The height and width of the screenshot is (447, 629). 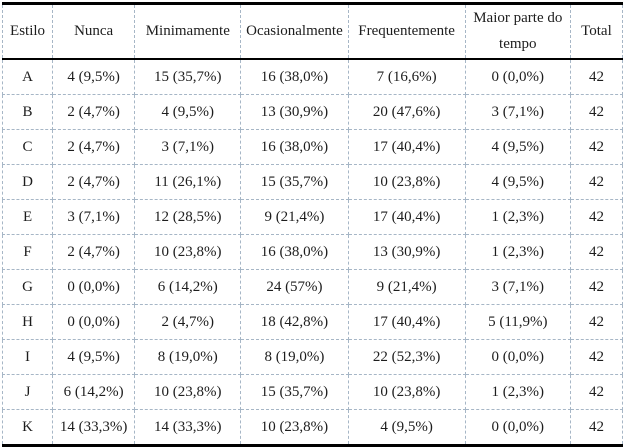 I want to click on row-label-cell: I, so click(x=27, y=356).